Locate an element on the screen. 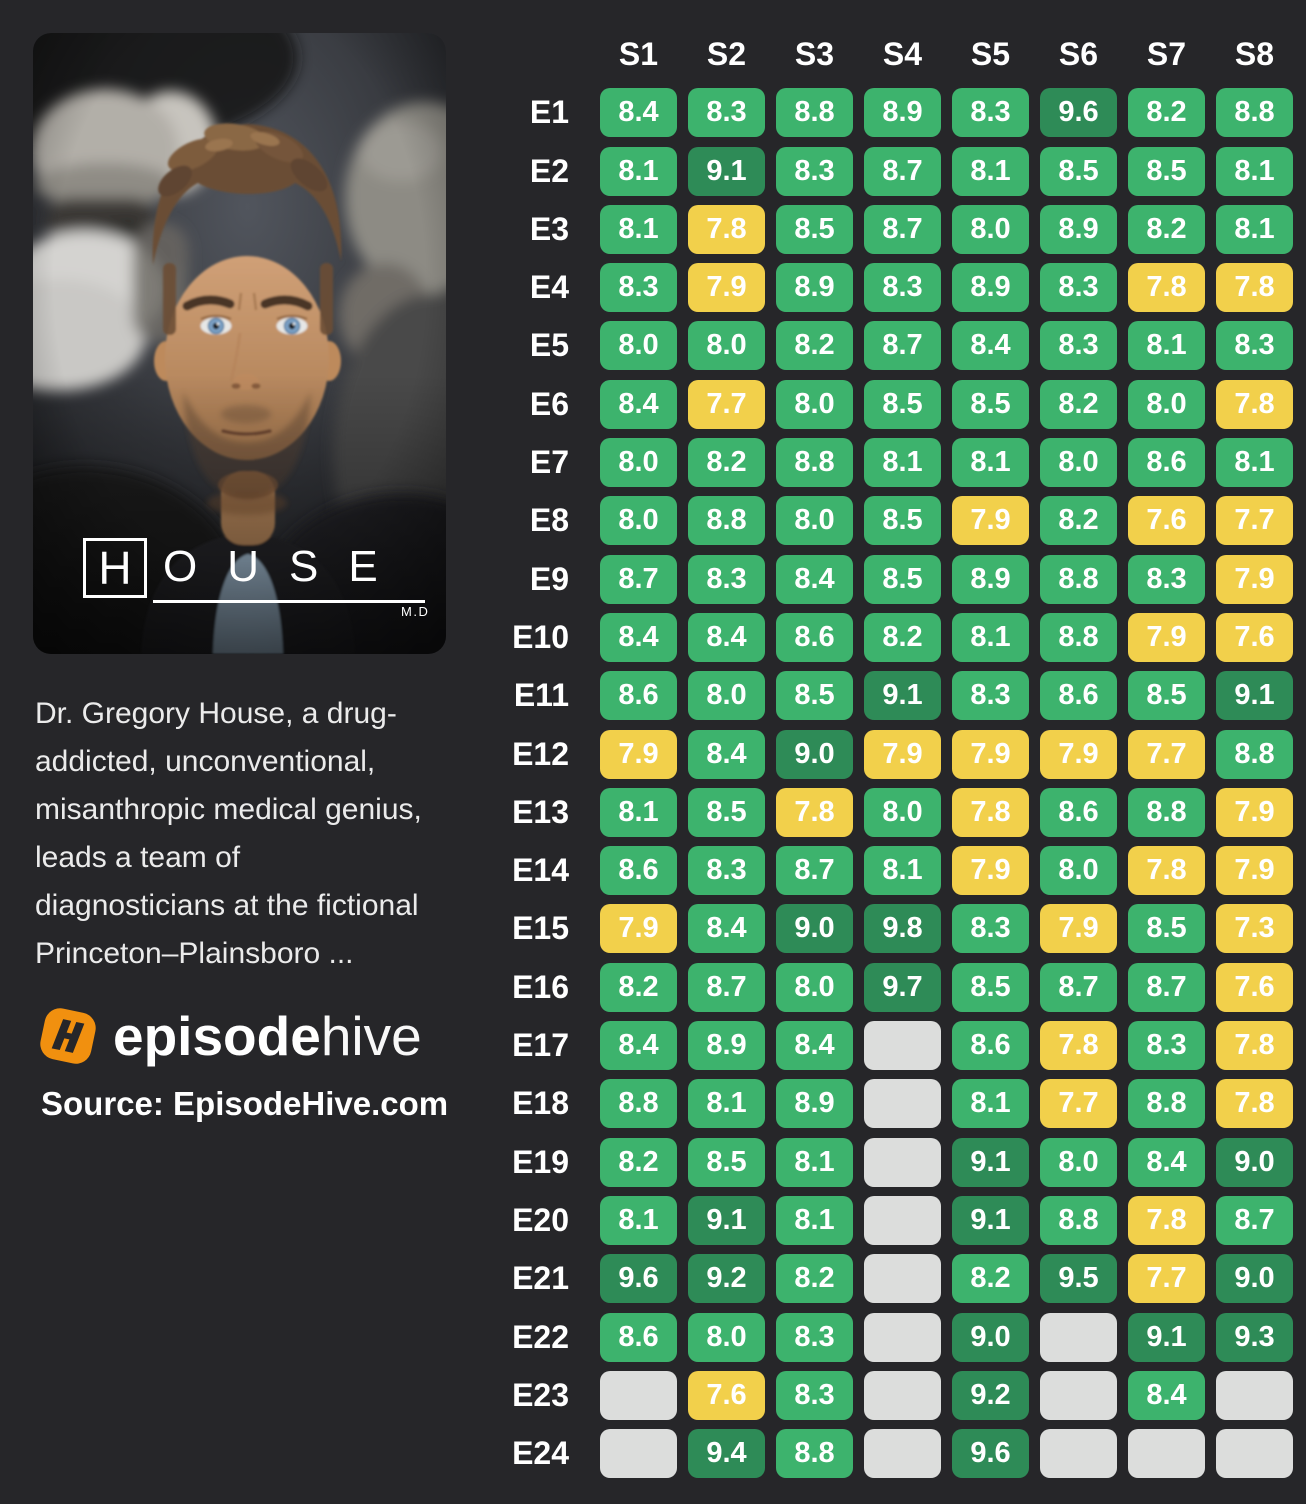 The width and height of the screenshot is (1306, 1504). season-column-header: S6 is located at coordinates (1078, 54).